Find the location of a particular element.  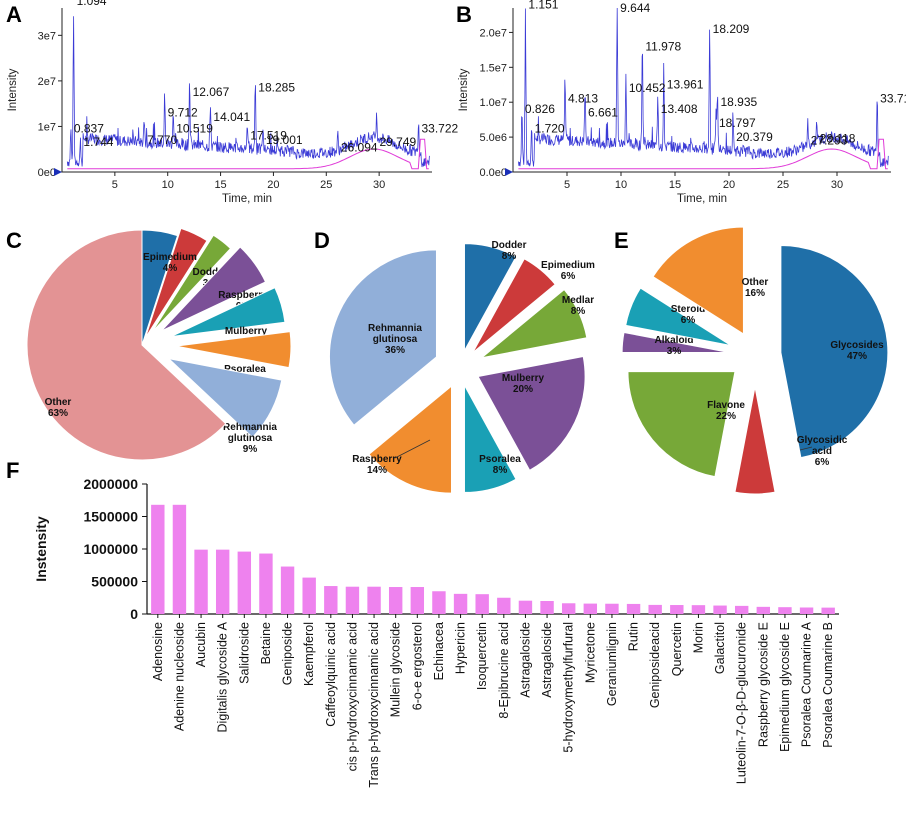

pie-label: 3% is located at coordinates (674, 351).